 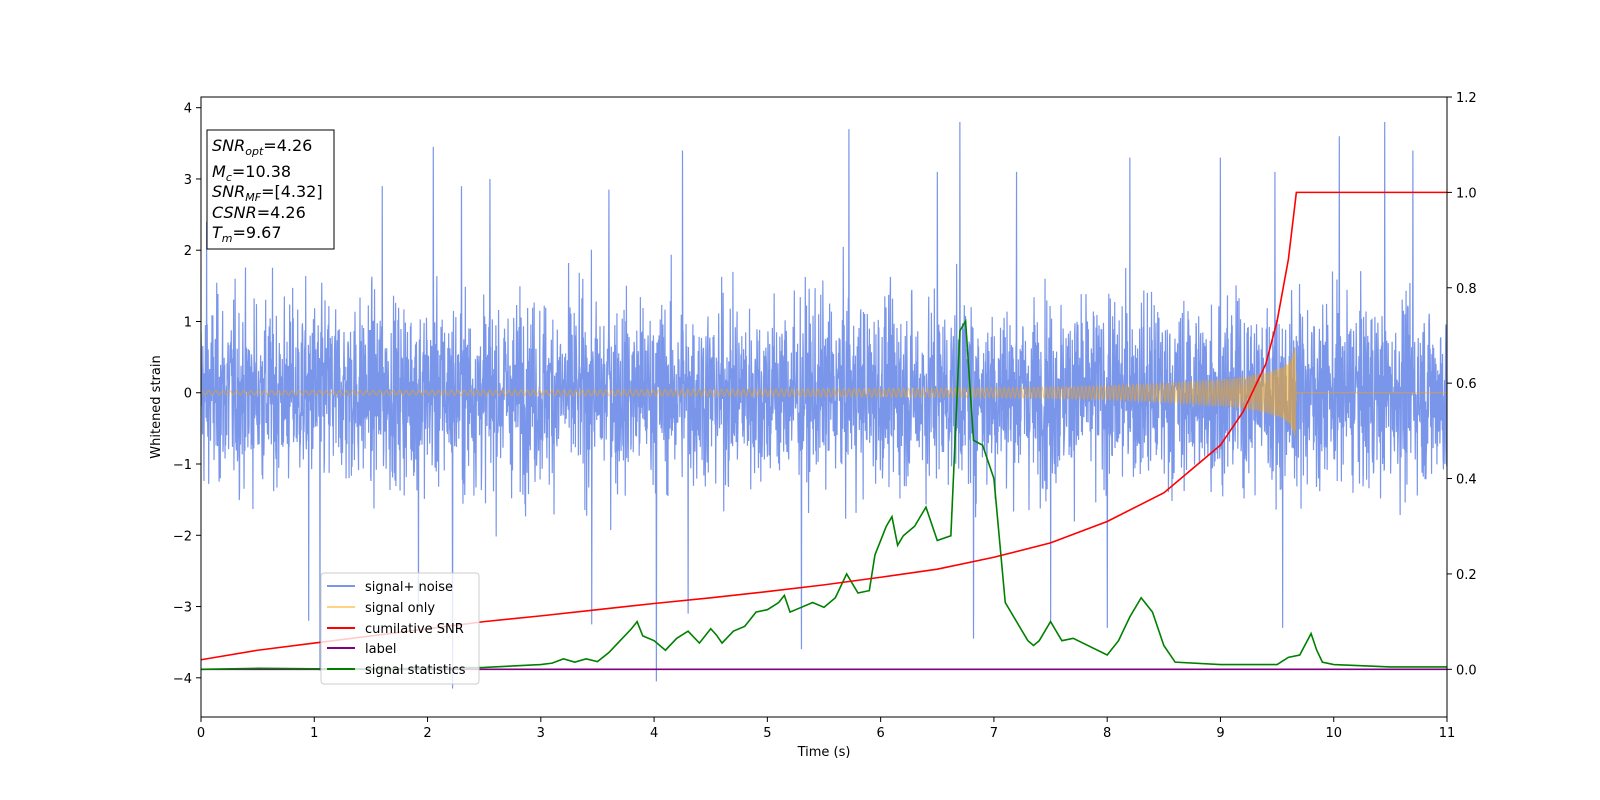 I want to click on y-right-tick-label: 1.2, so click(x=1466, y=98).